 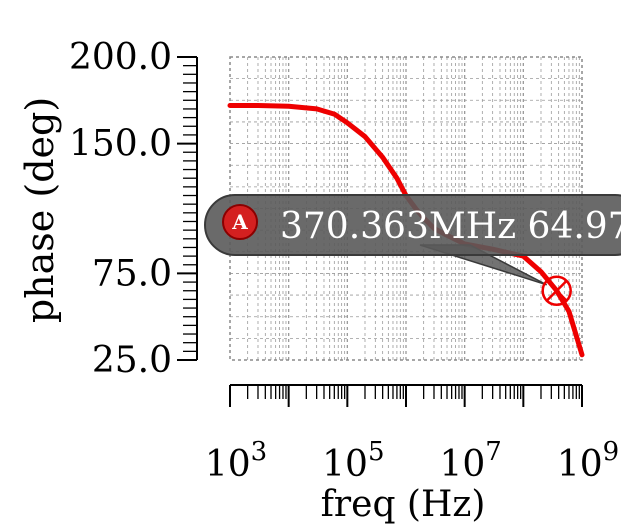 I want to click on y-axis-label: phase (deg), so click(x=40, y=210).